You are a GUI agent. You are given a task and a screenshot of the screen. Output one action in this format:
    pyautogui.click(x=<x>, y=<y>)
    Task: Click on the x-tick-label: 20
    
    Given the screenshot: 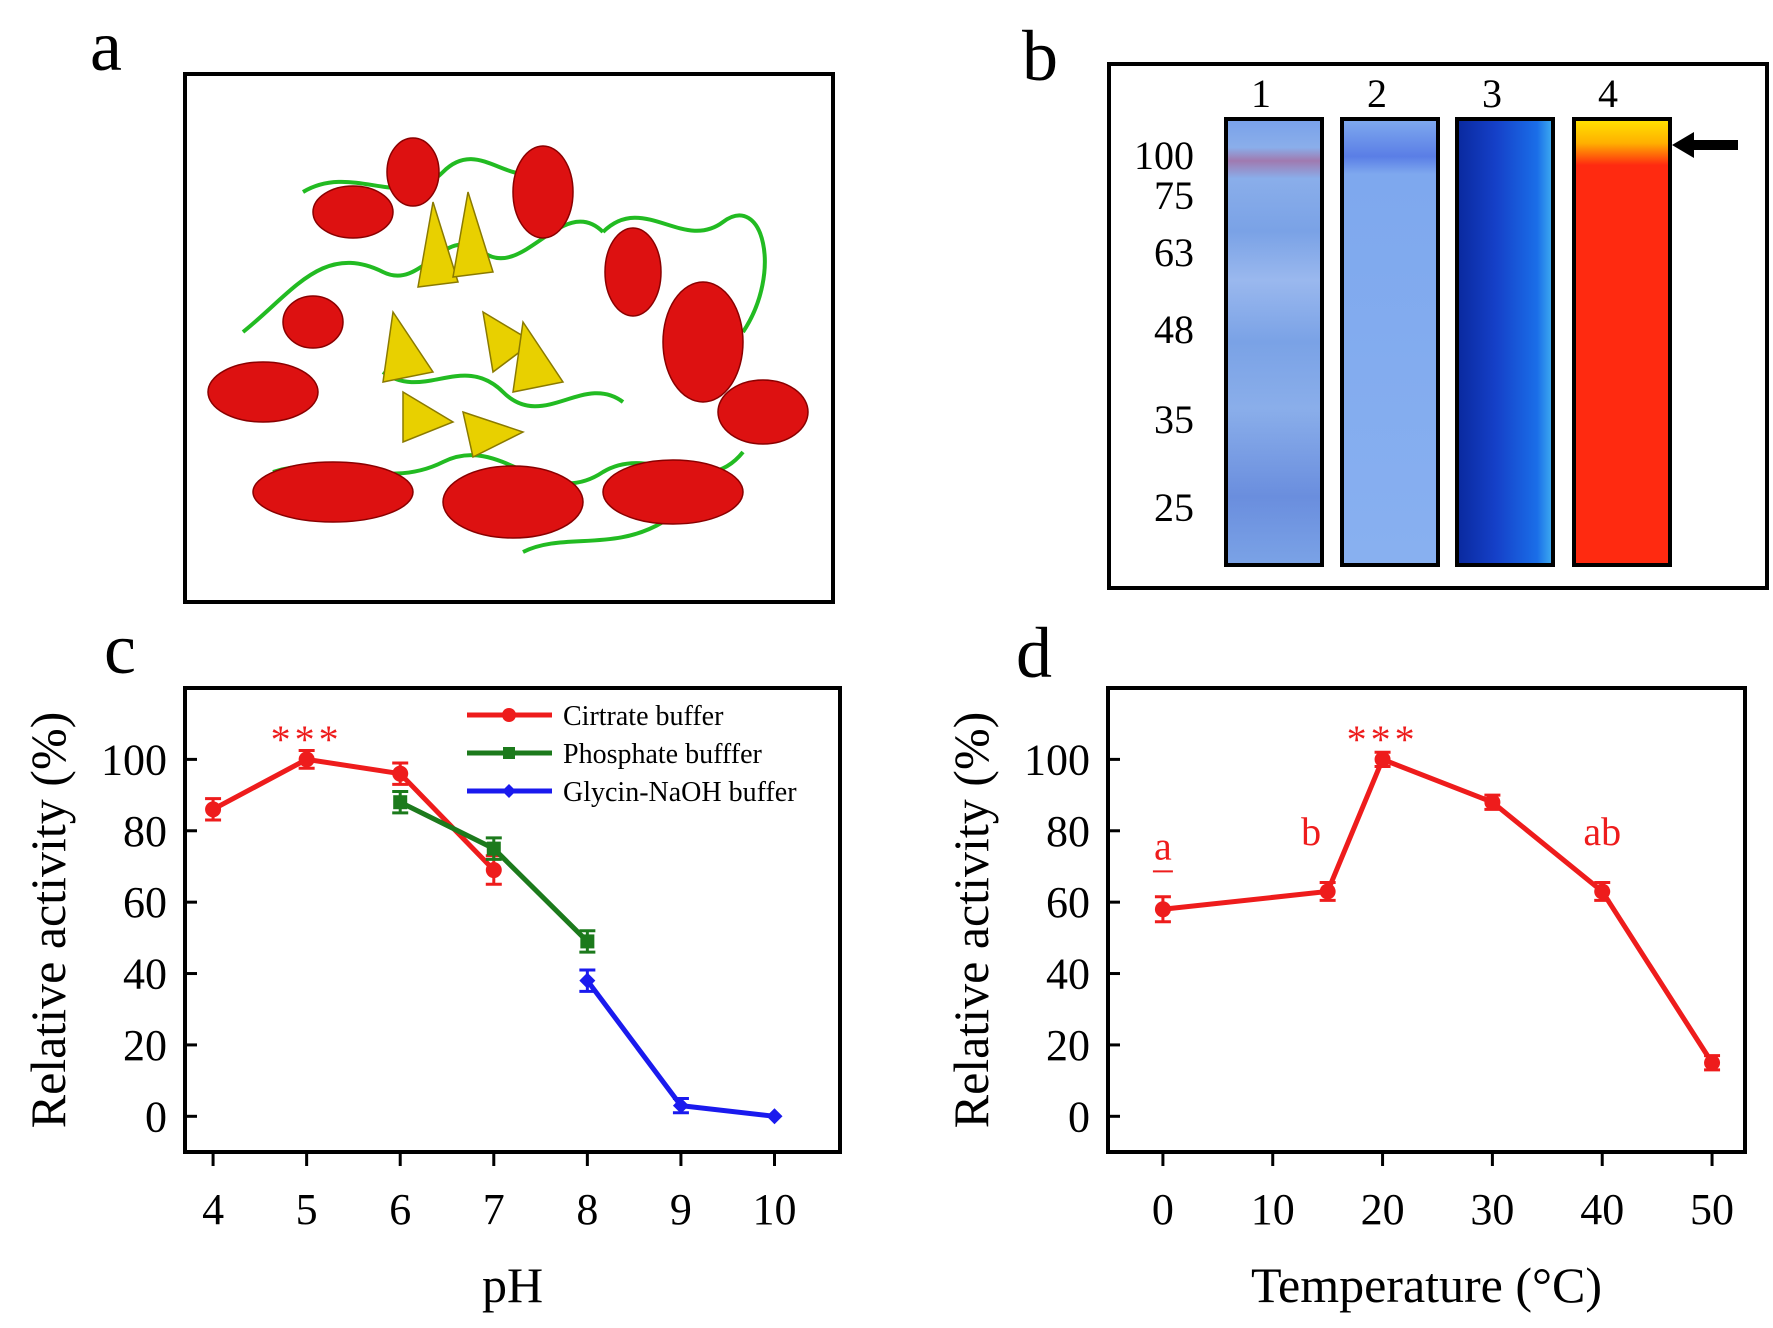 What is the action you would take?
    pyautogui.click(x=1383, y=1209)
    